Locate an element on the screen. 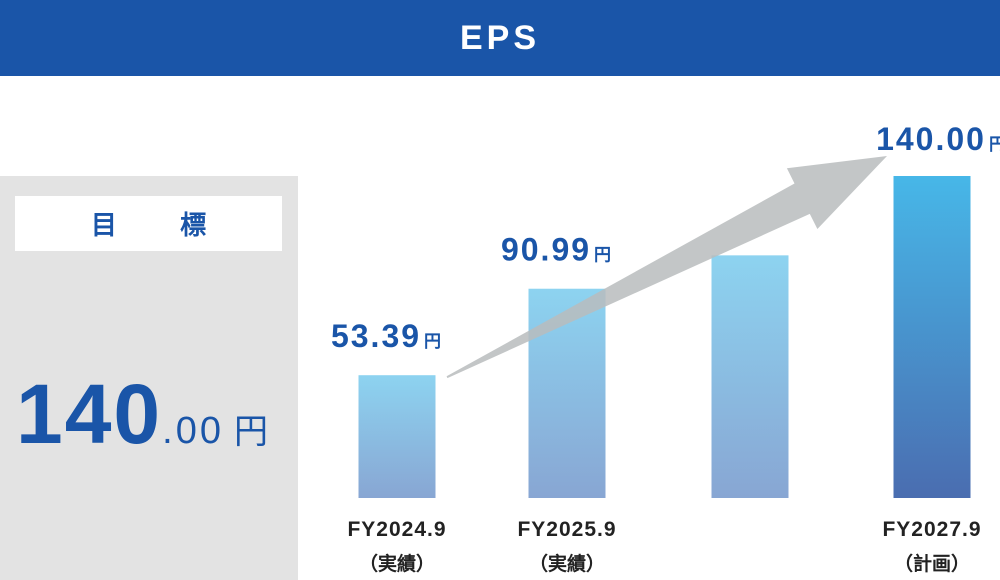  value-label: 53.39 円 is located at coordinates (387, 336).